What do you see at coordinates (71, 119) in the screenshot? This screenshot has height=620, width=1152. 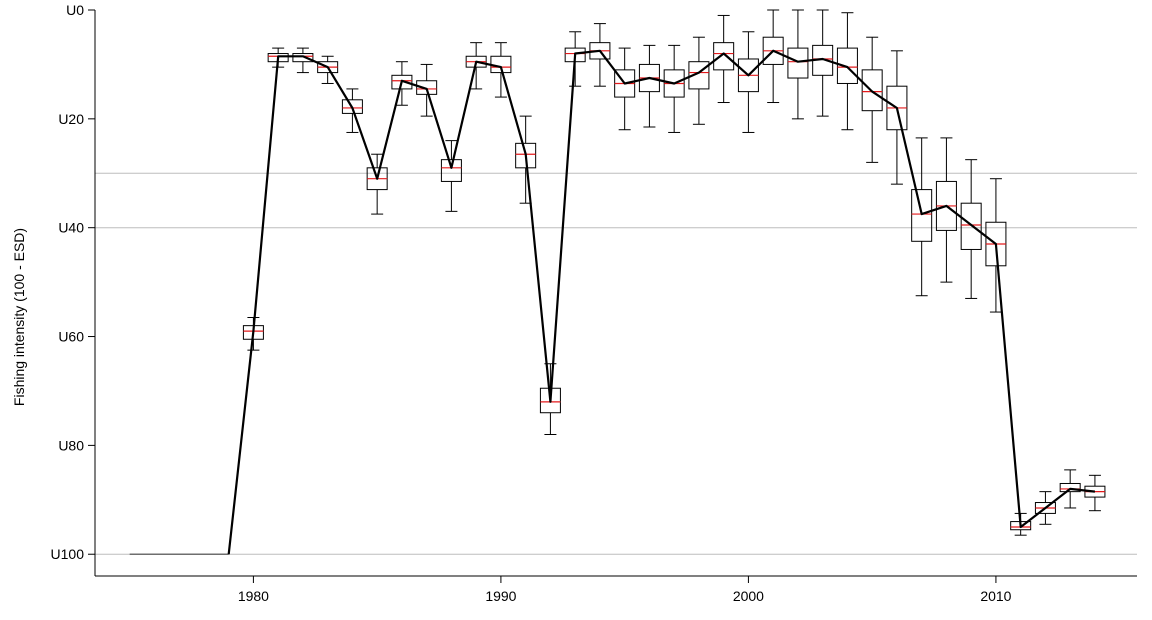 I see `y-tick-label: U20` at bounding box center [71, 119].